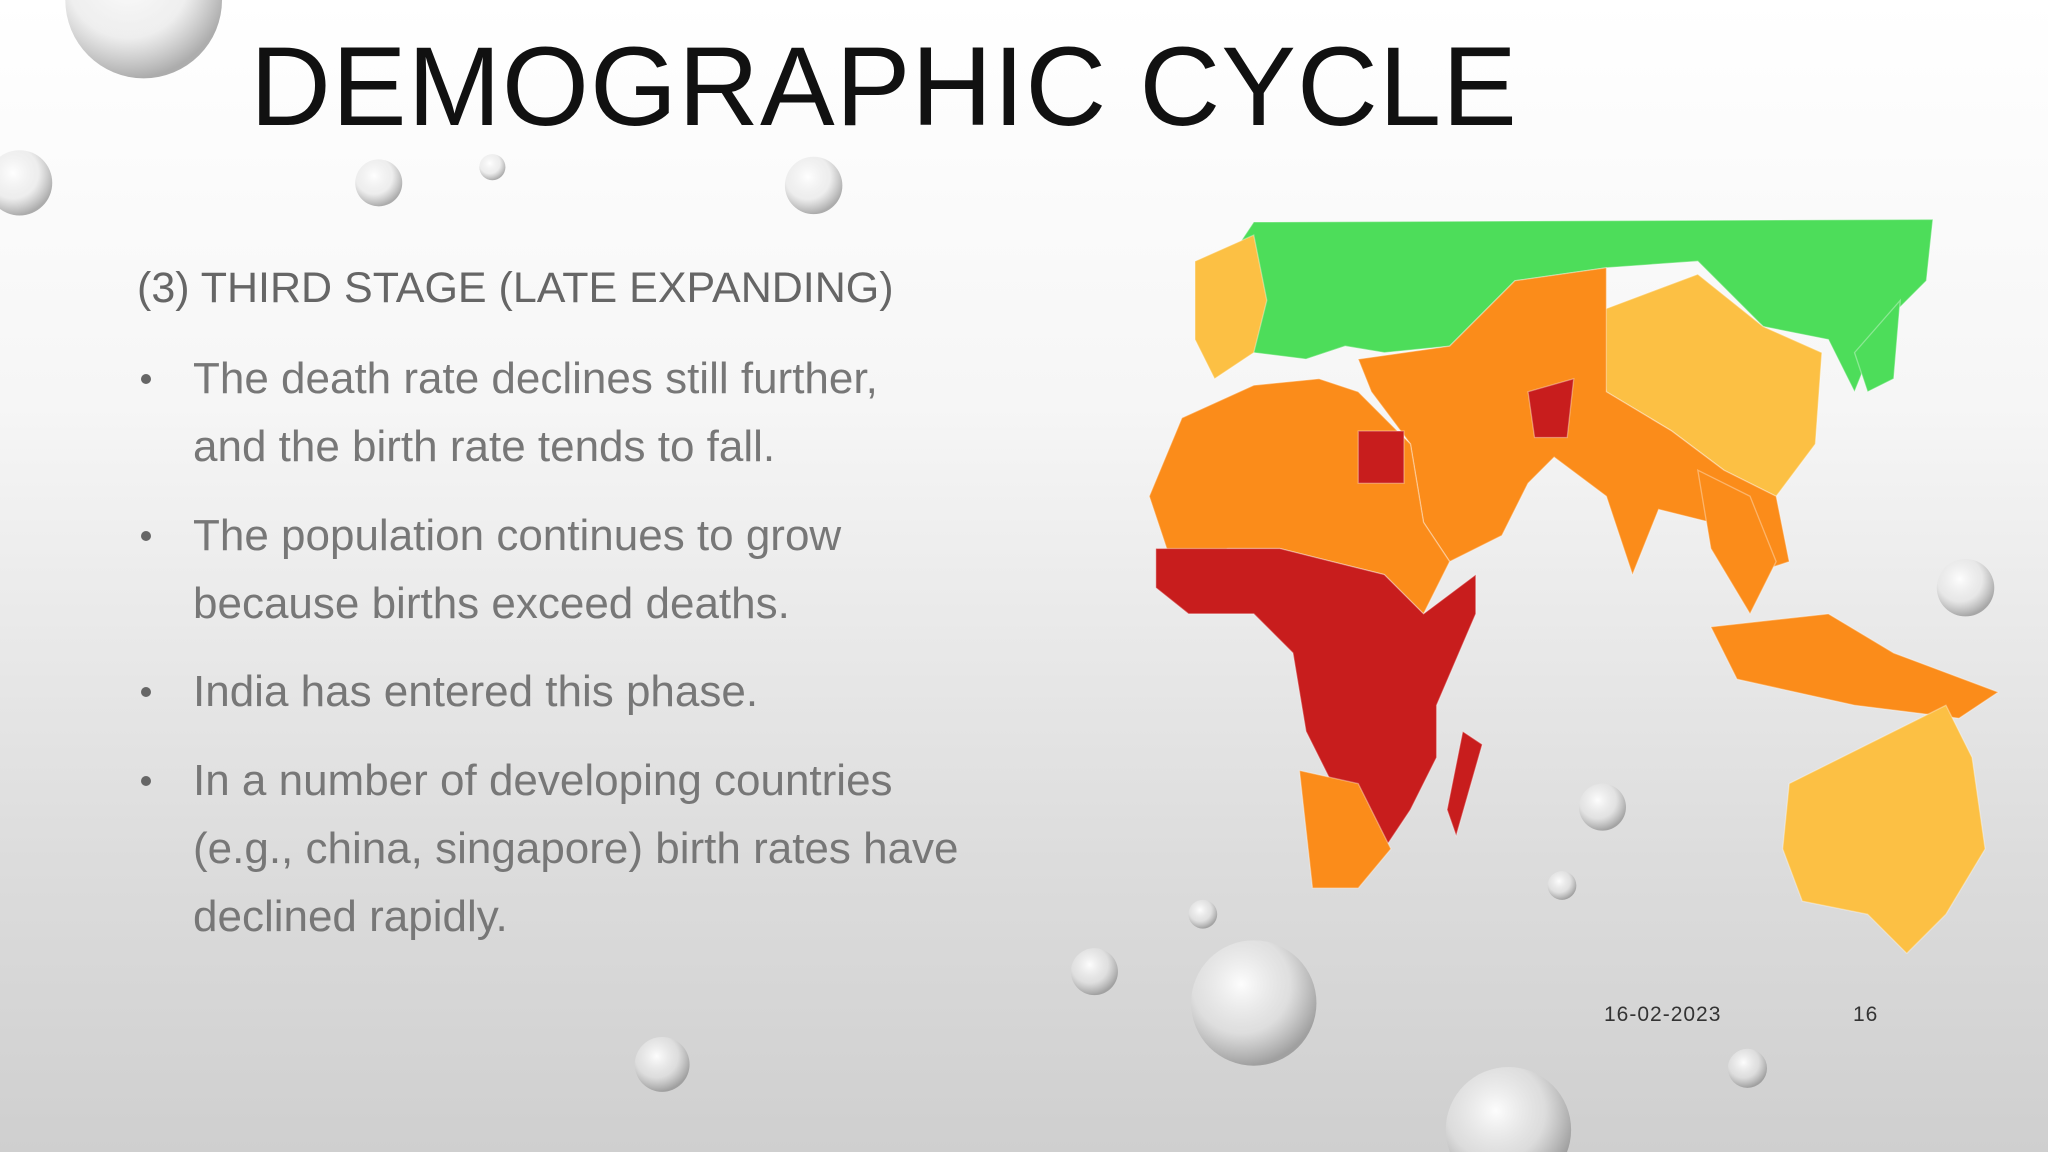 The image size is (2048, 1152). I want to click on slide-title: DEMOGRAPHIC CYCLE, so click(884, 86).